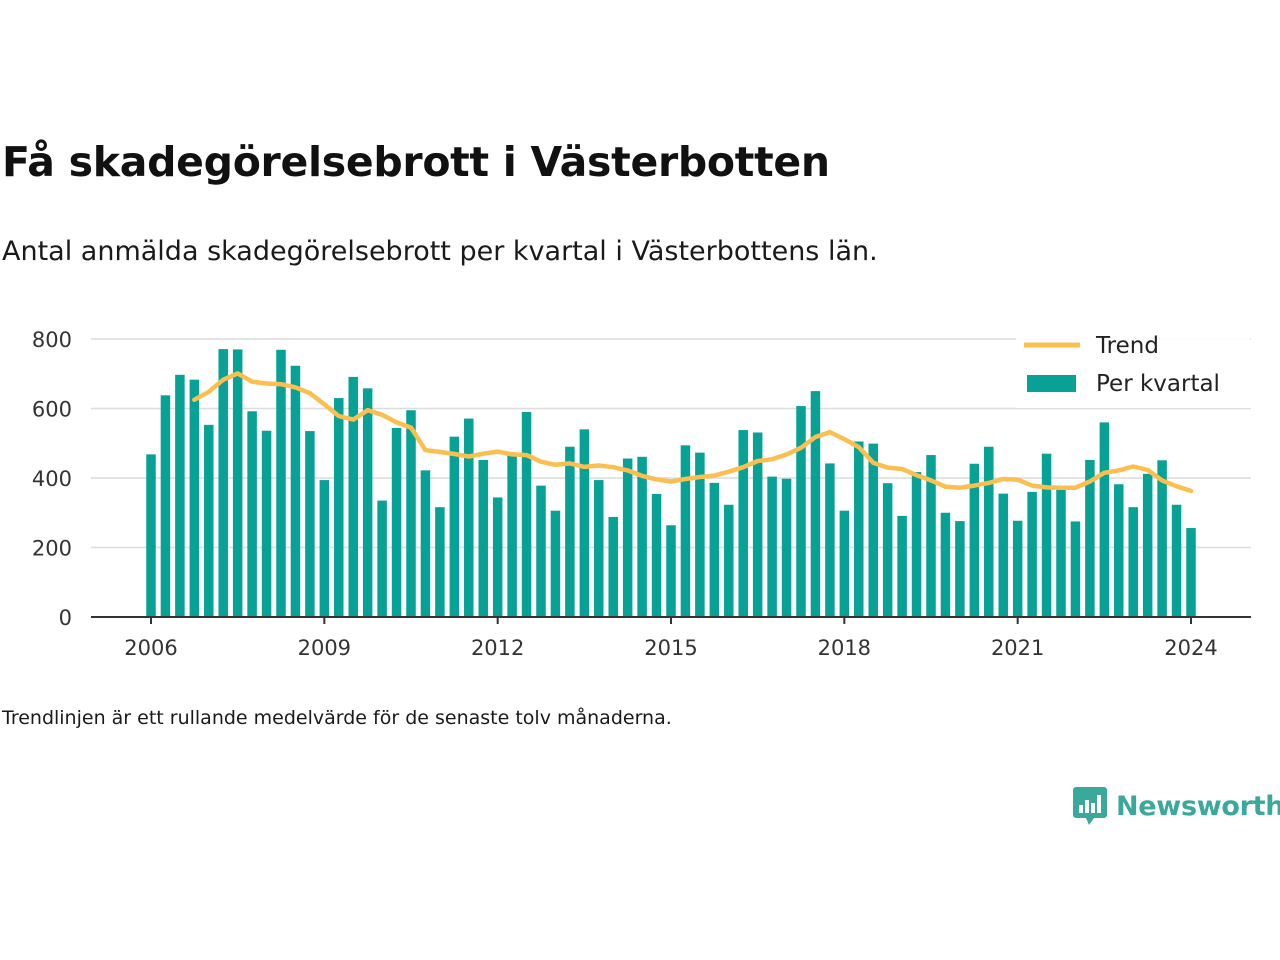 Image resolution: width=1280 pixels, height=960 pixels. I want to click on trend-line, so click(693, 432).